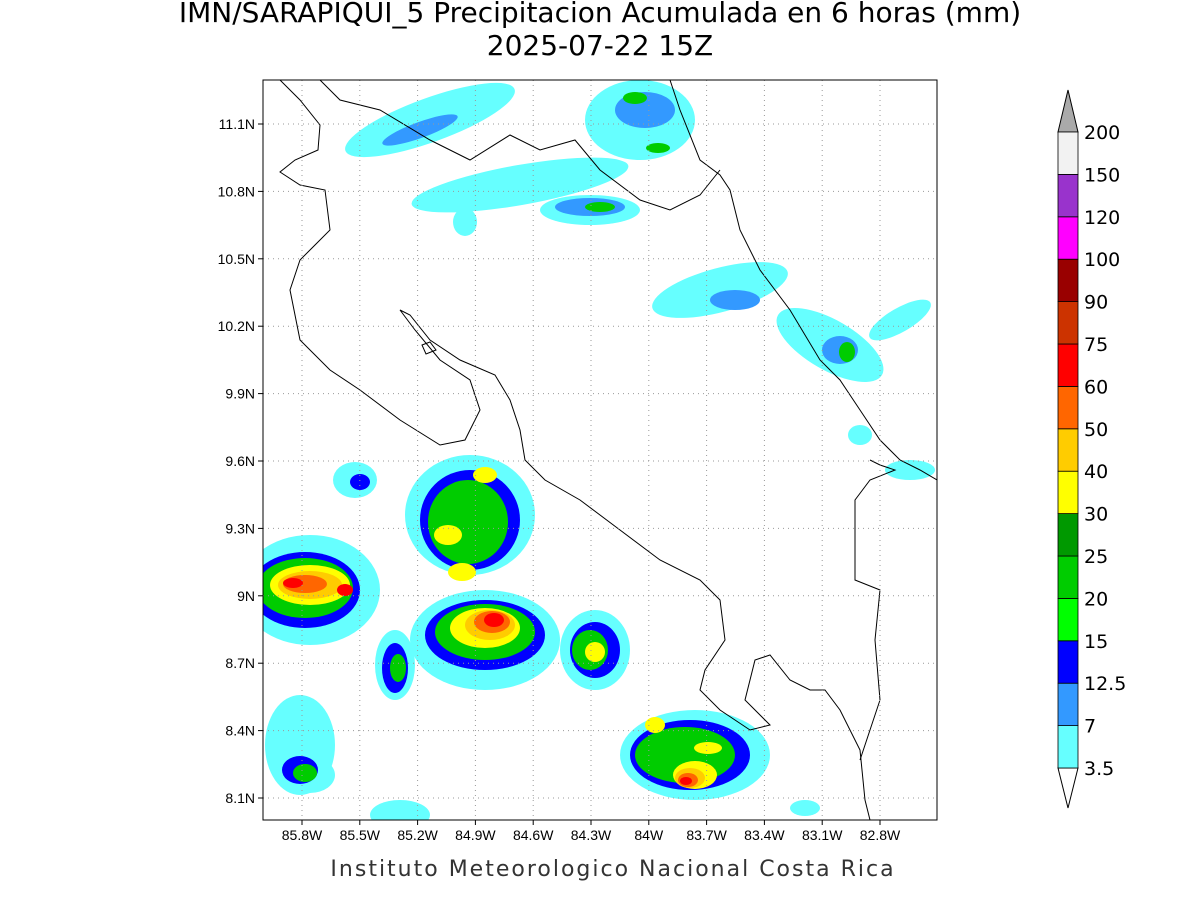  Describe the element at coordinates (1102, 218) in the screenshot. I see `colorbar-label: 120` at that location.